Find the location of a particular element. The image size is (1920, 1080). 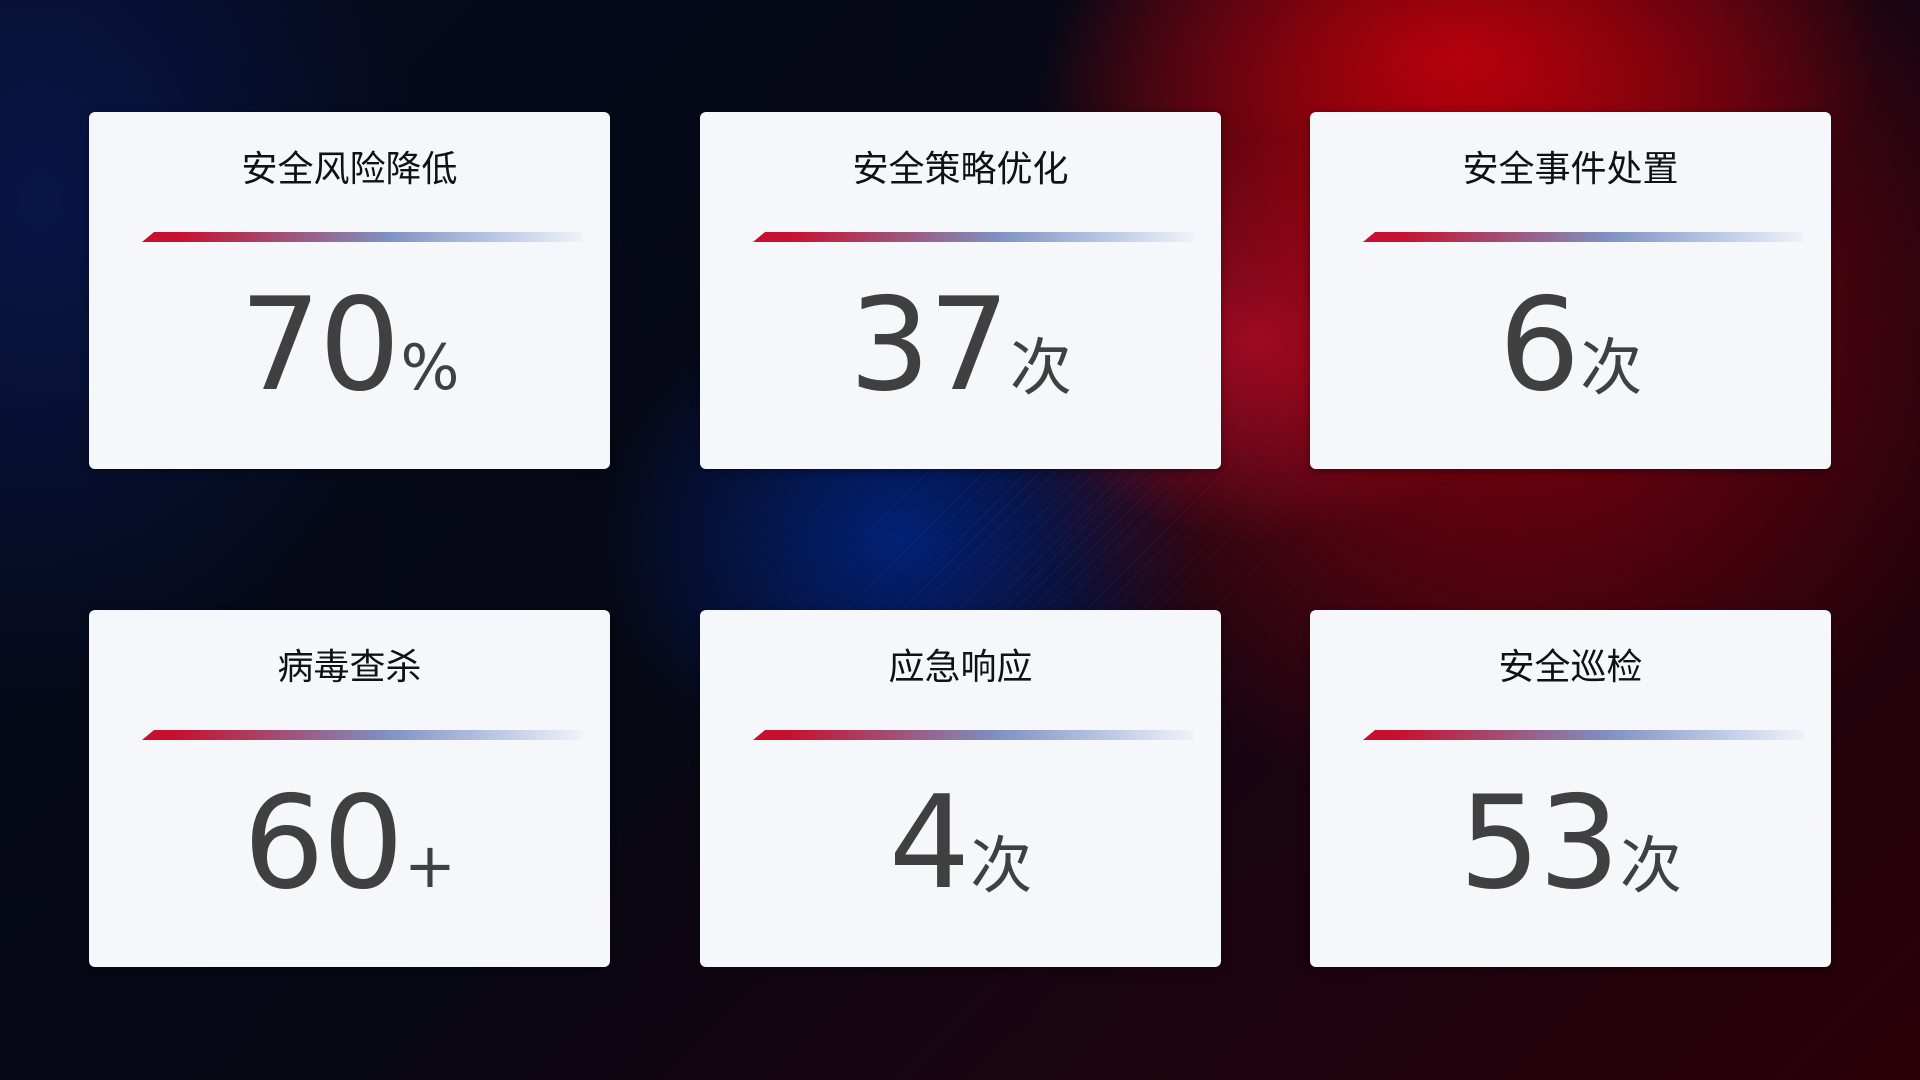

value-number: 4 is located at coordinates (929, 843).